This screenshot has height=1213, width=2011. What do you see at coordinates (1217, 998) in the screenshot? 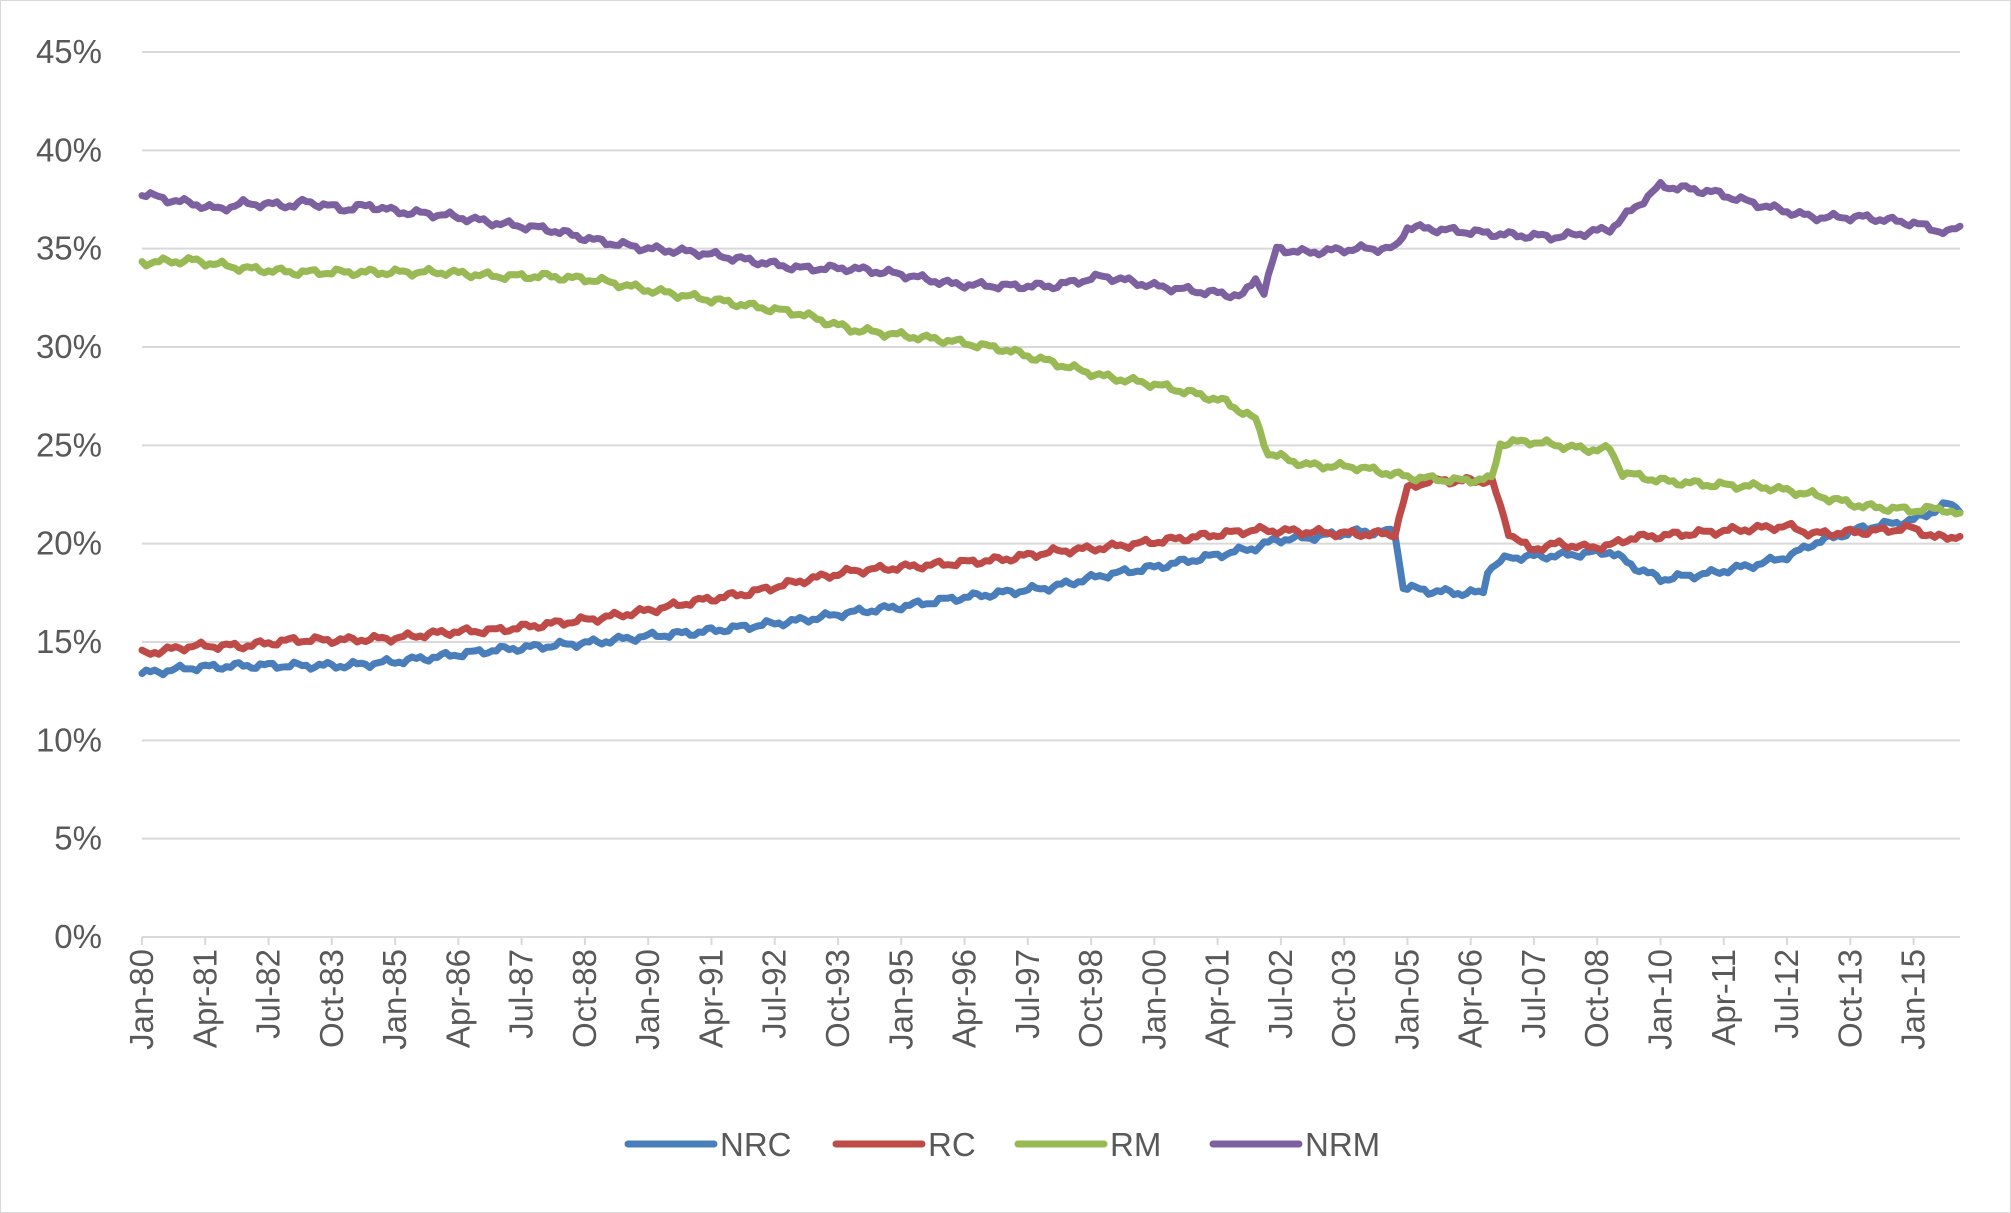
I see `x-tick-label: Apr-01` at bounding box center [1217, 998].